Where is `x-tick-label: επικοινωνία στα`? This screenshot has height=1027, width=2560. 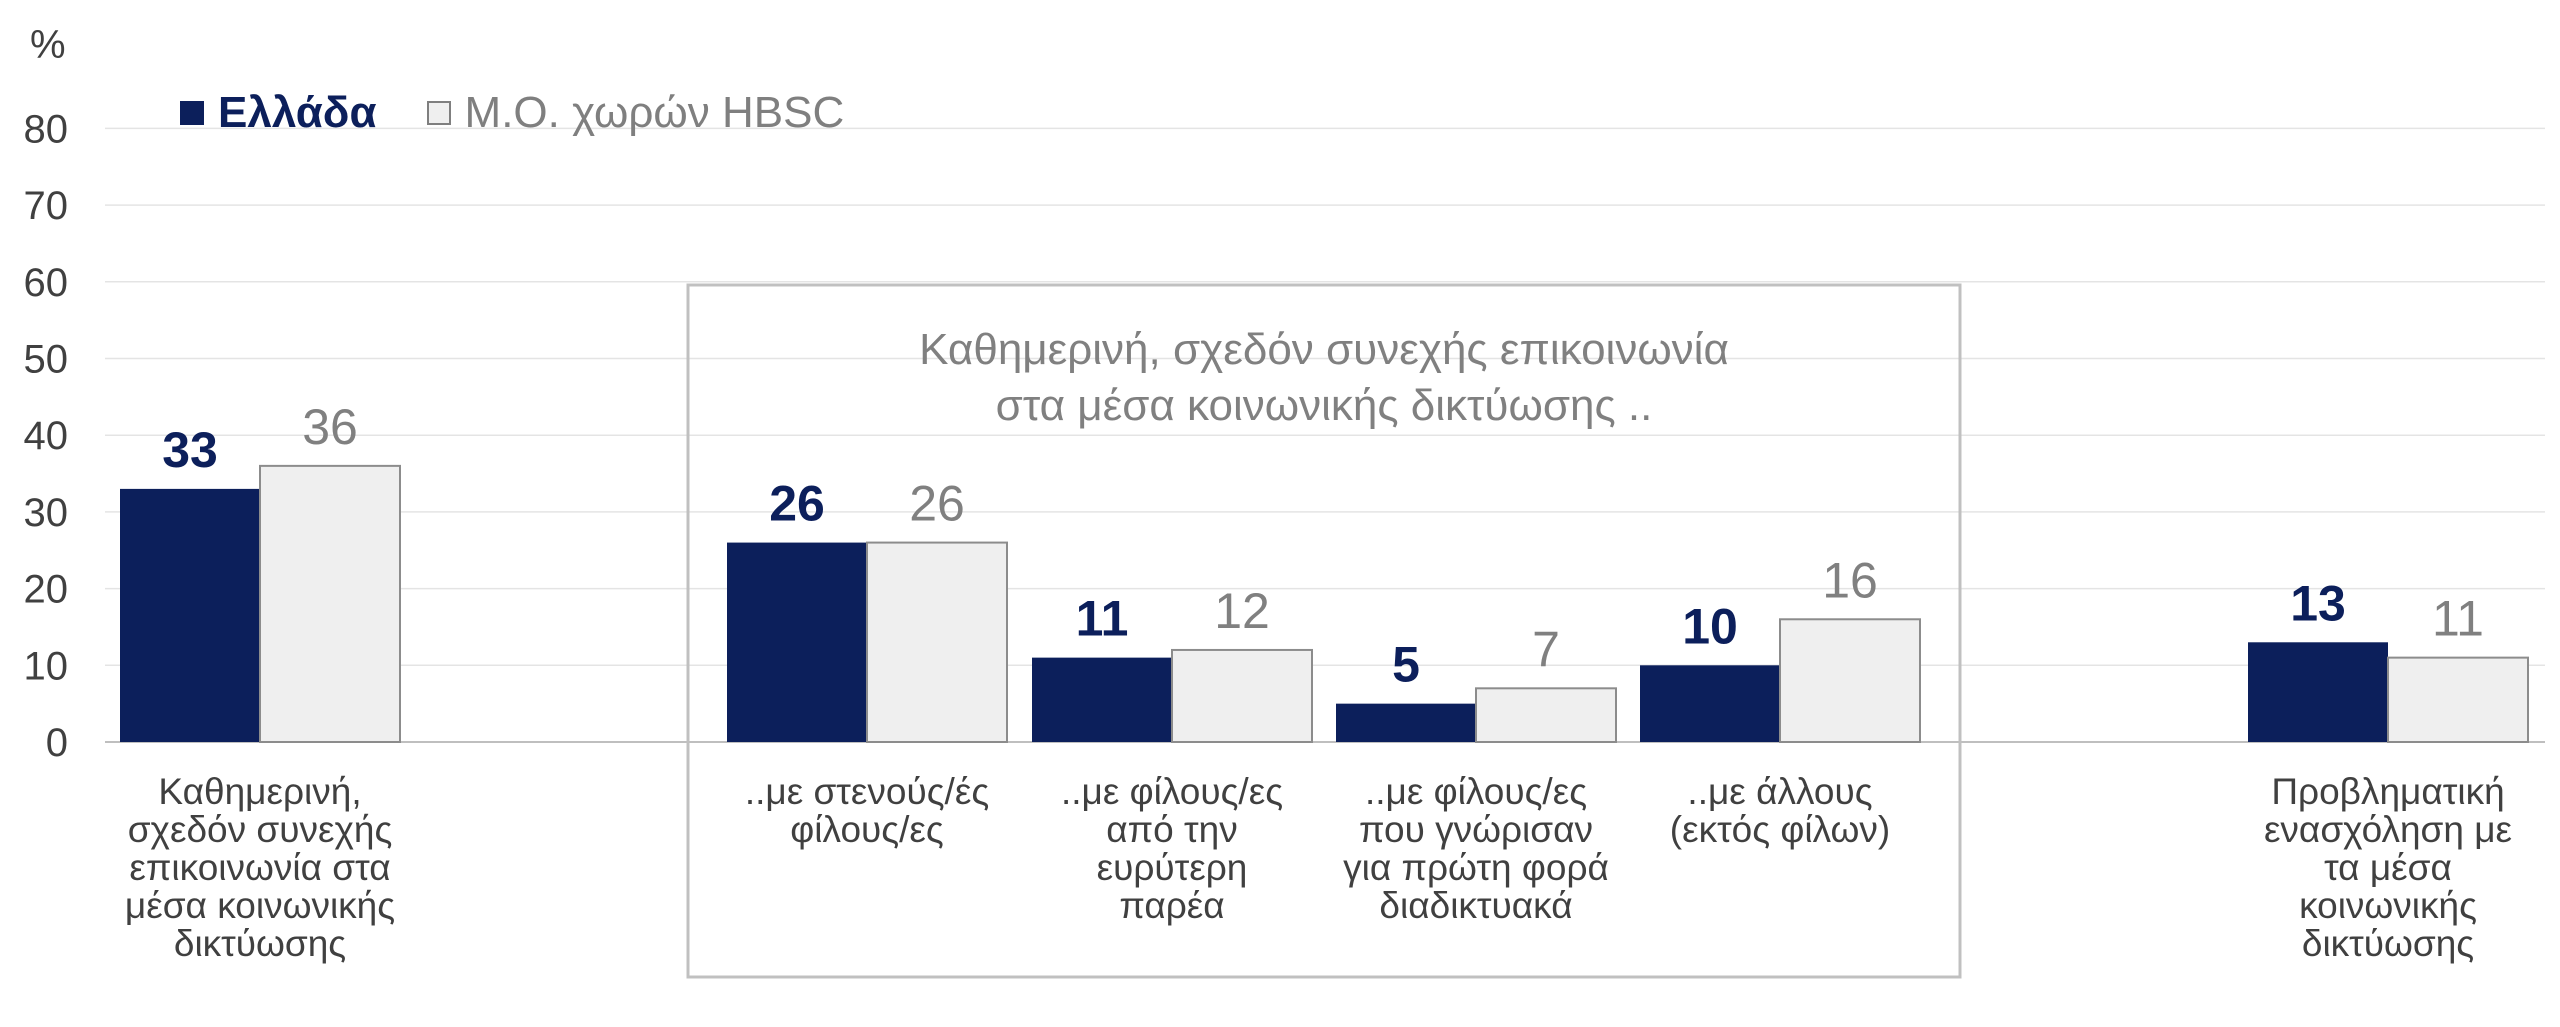
x-tick-label: επικοινωνία στα is located at coordinates (259, 867).